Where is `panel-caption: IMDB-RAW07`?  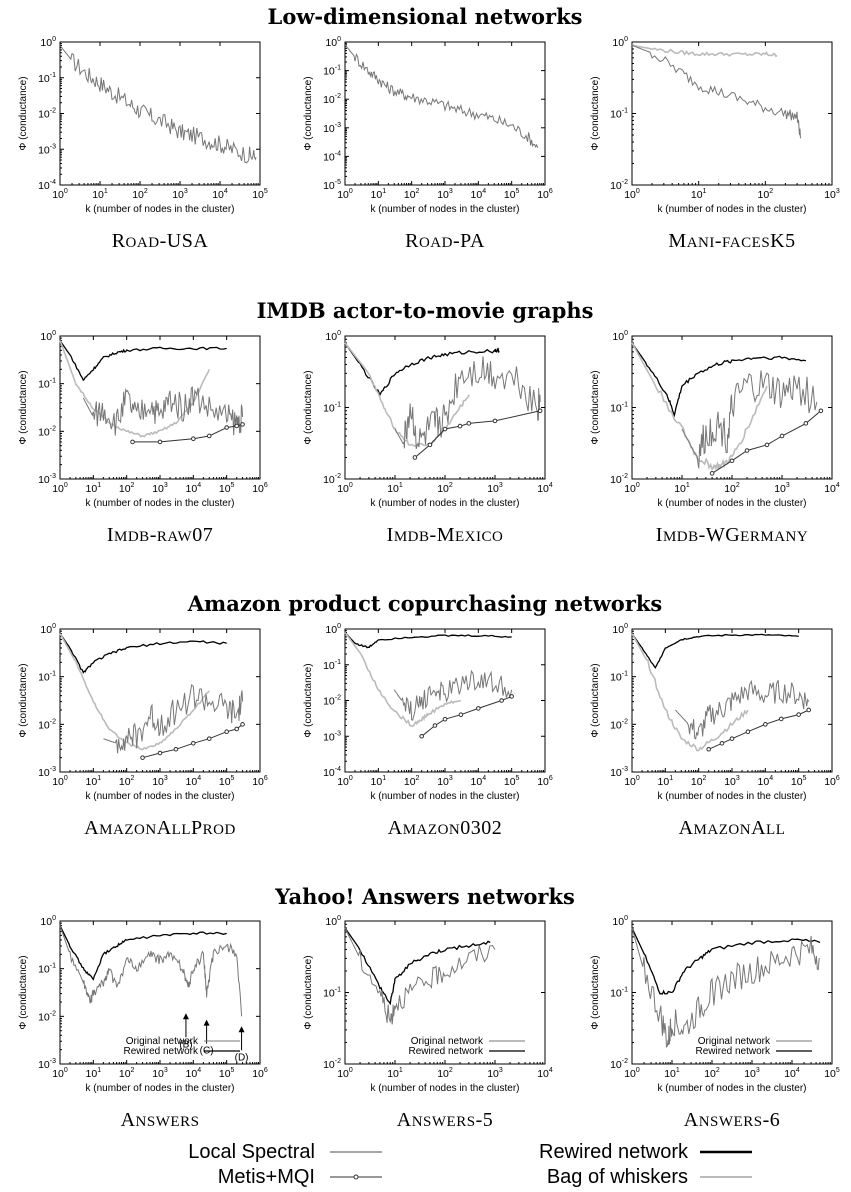
panel-caption: IMDB-RAW07 is located at coordinates (160, 535).